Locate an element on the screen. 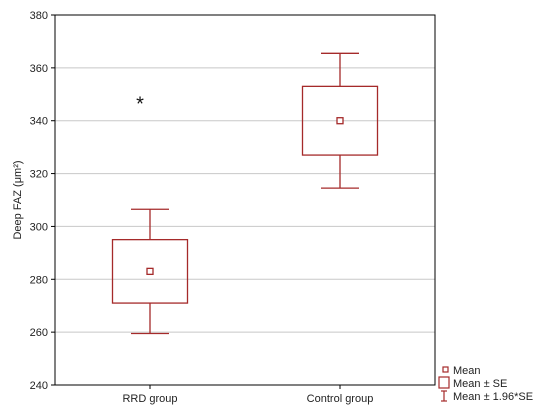 Image resolution: width=550 pixels, height=414 pixels. y-tick-label: 340 is located at coordinates (39, 122).